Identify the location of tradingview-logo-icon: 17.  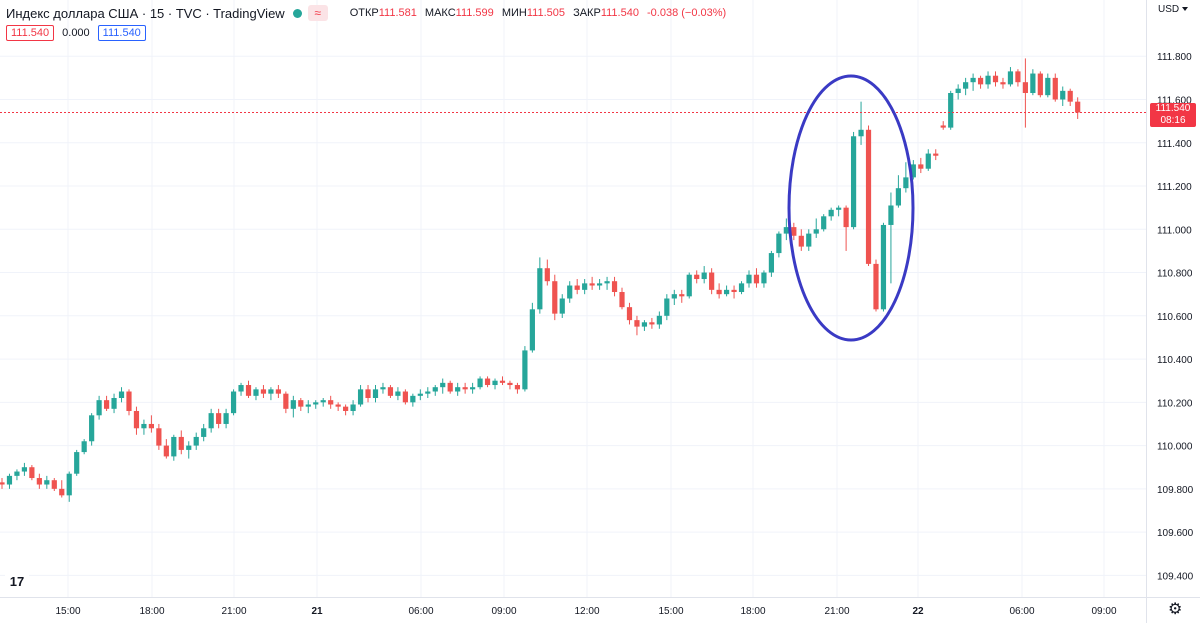
(17, 581).